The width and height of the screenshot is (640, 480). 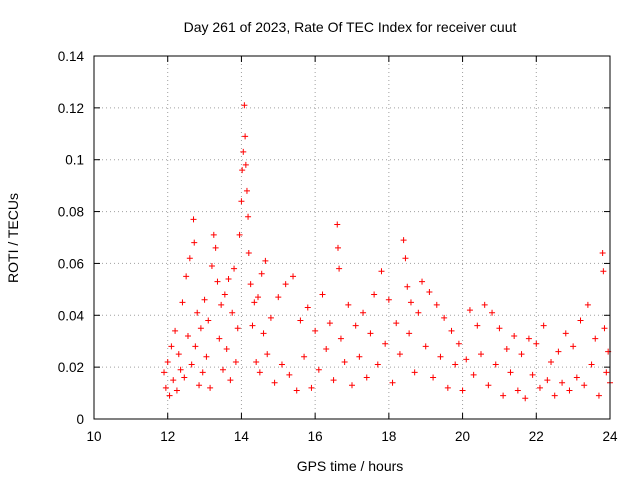 What do you see at coordinates (71, 56) in the screenshot?
I see `y-tick-label: 0.14` at bounding box center [71, 56].